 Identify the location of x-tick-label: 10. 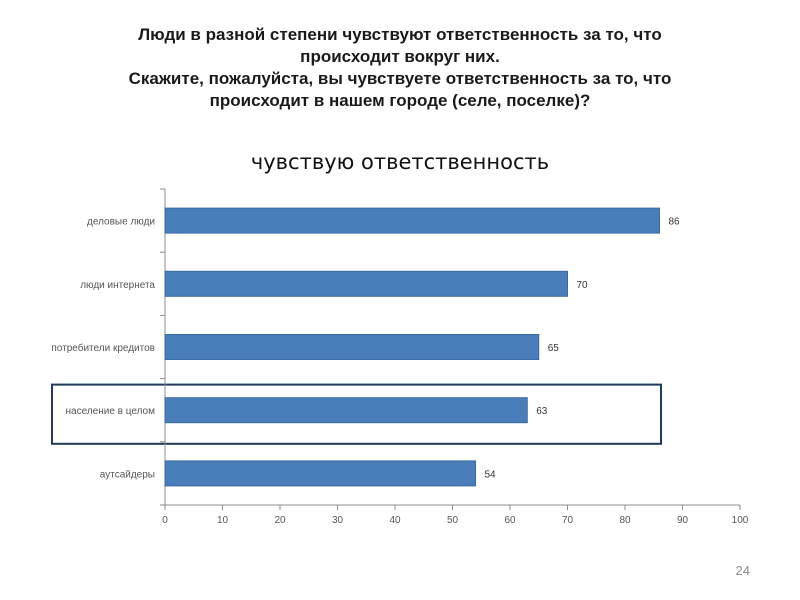
(223, 520).